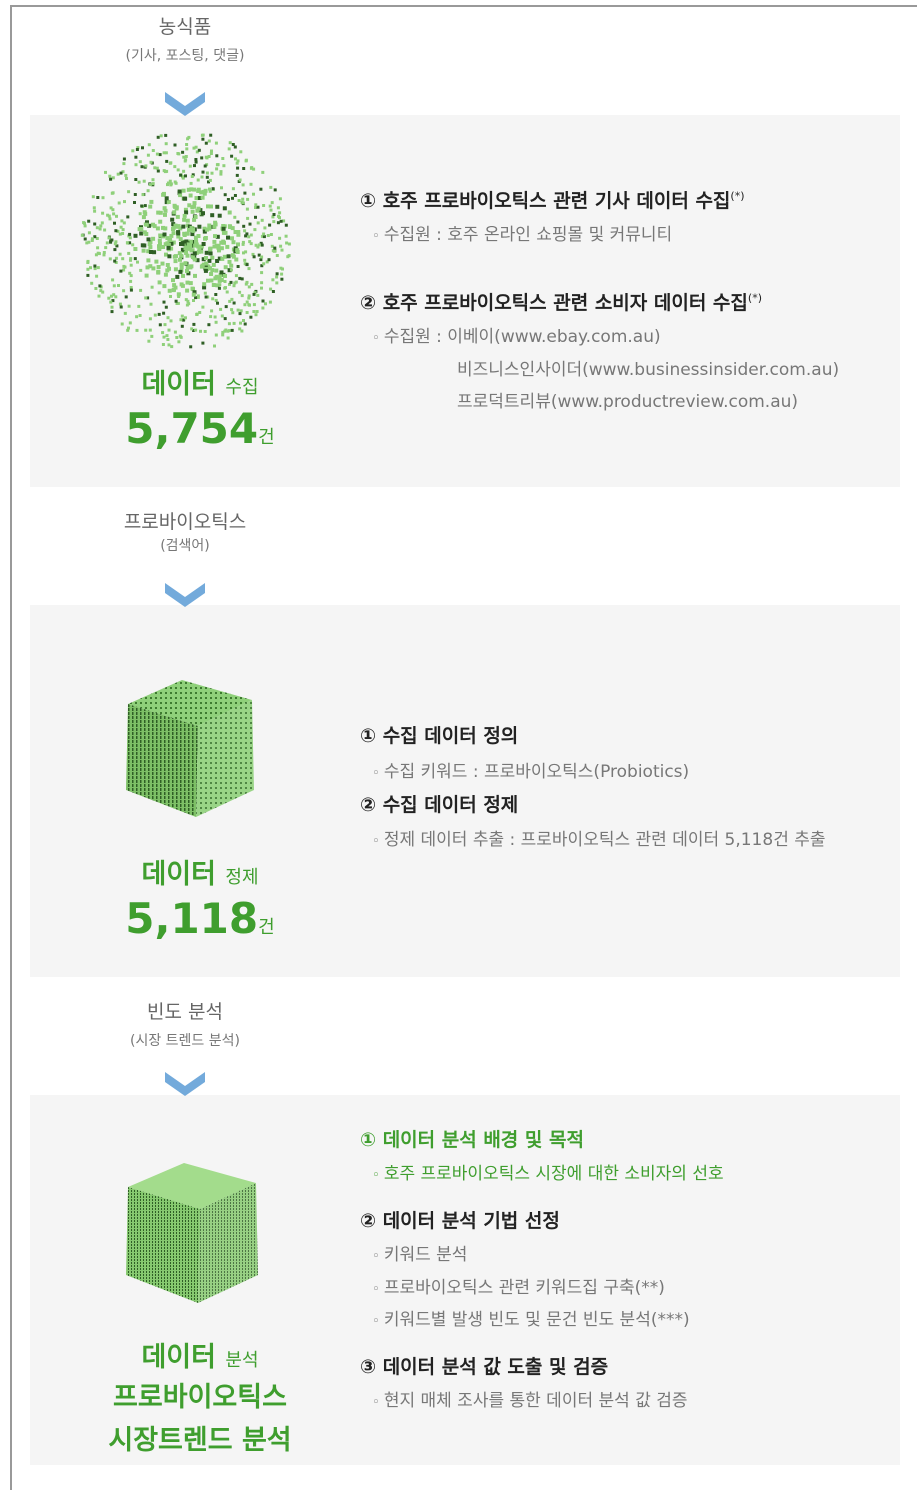 The image size is (917, 1490). What do you see at coordinates (200, 1440) in the screenshot?
I see `result-line: 시장트렌드 분석` at bounding box center [200, 1440].